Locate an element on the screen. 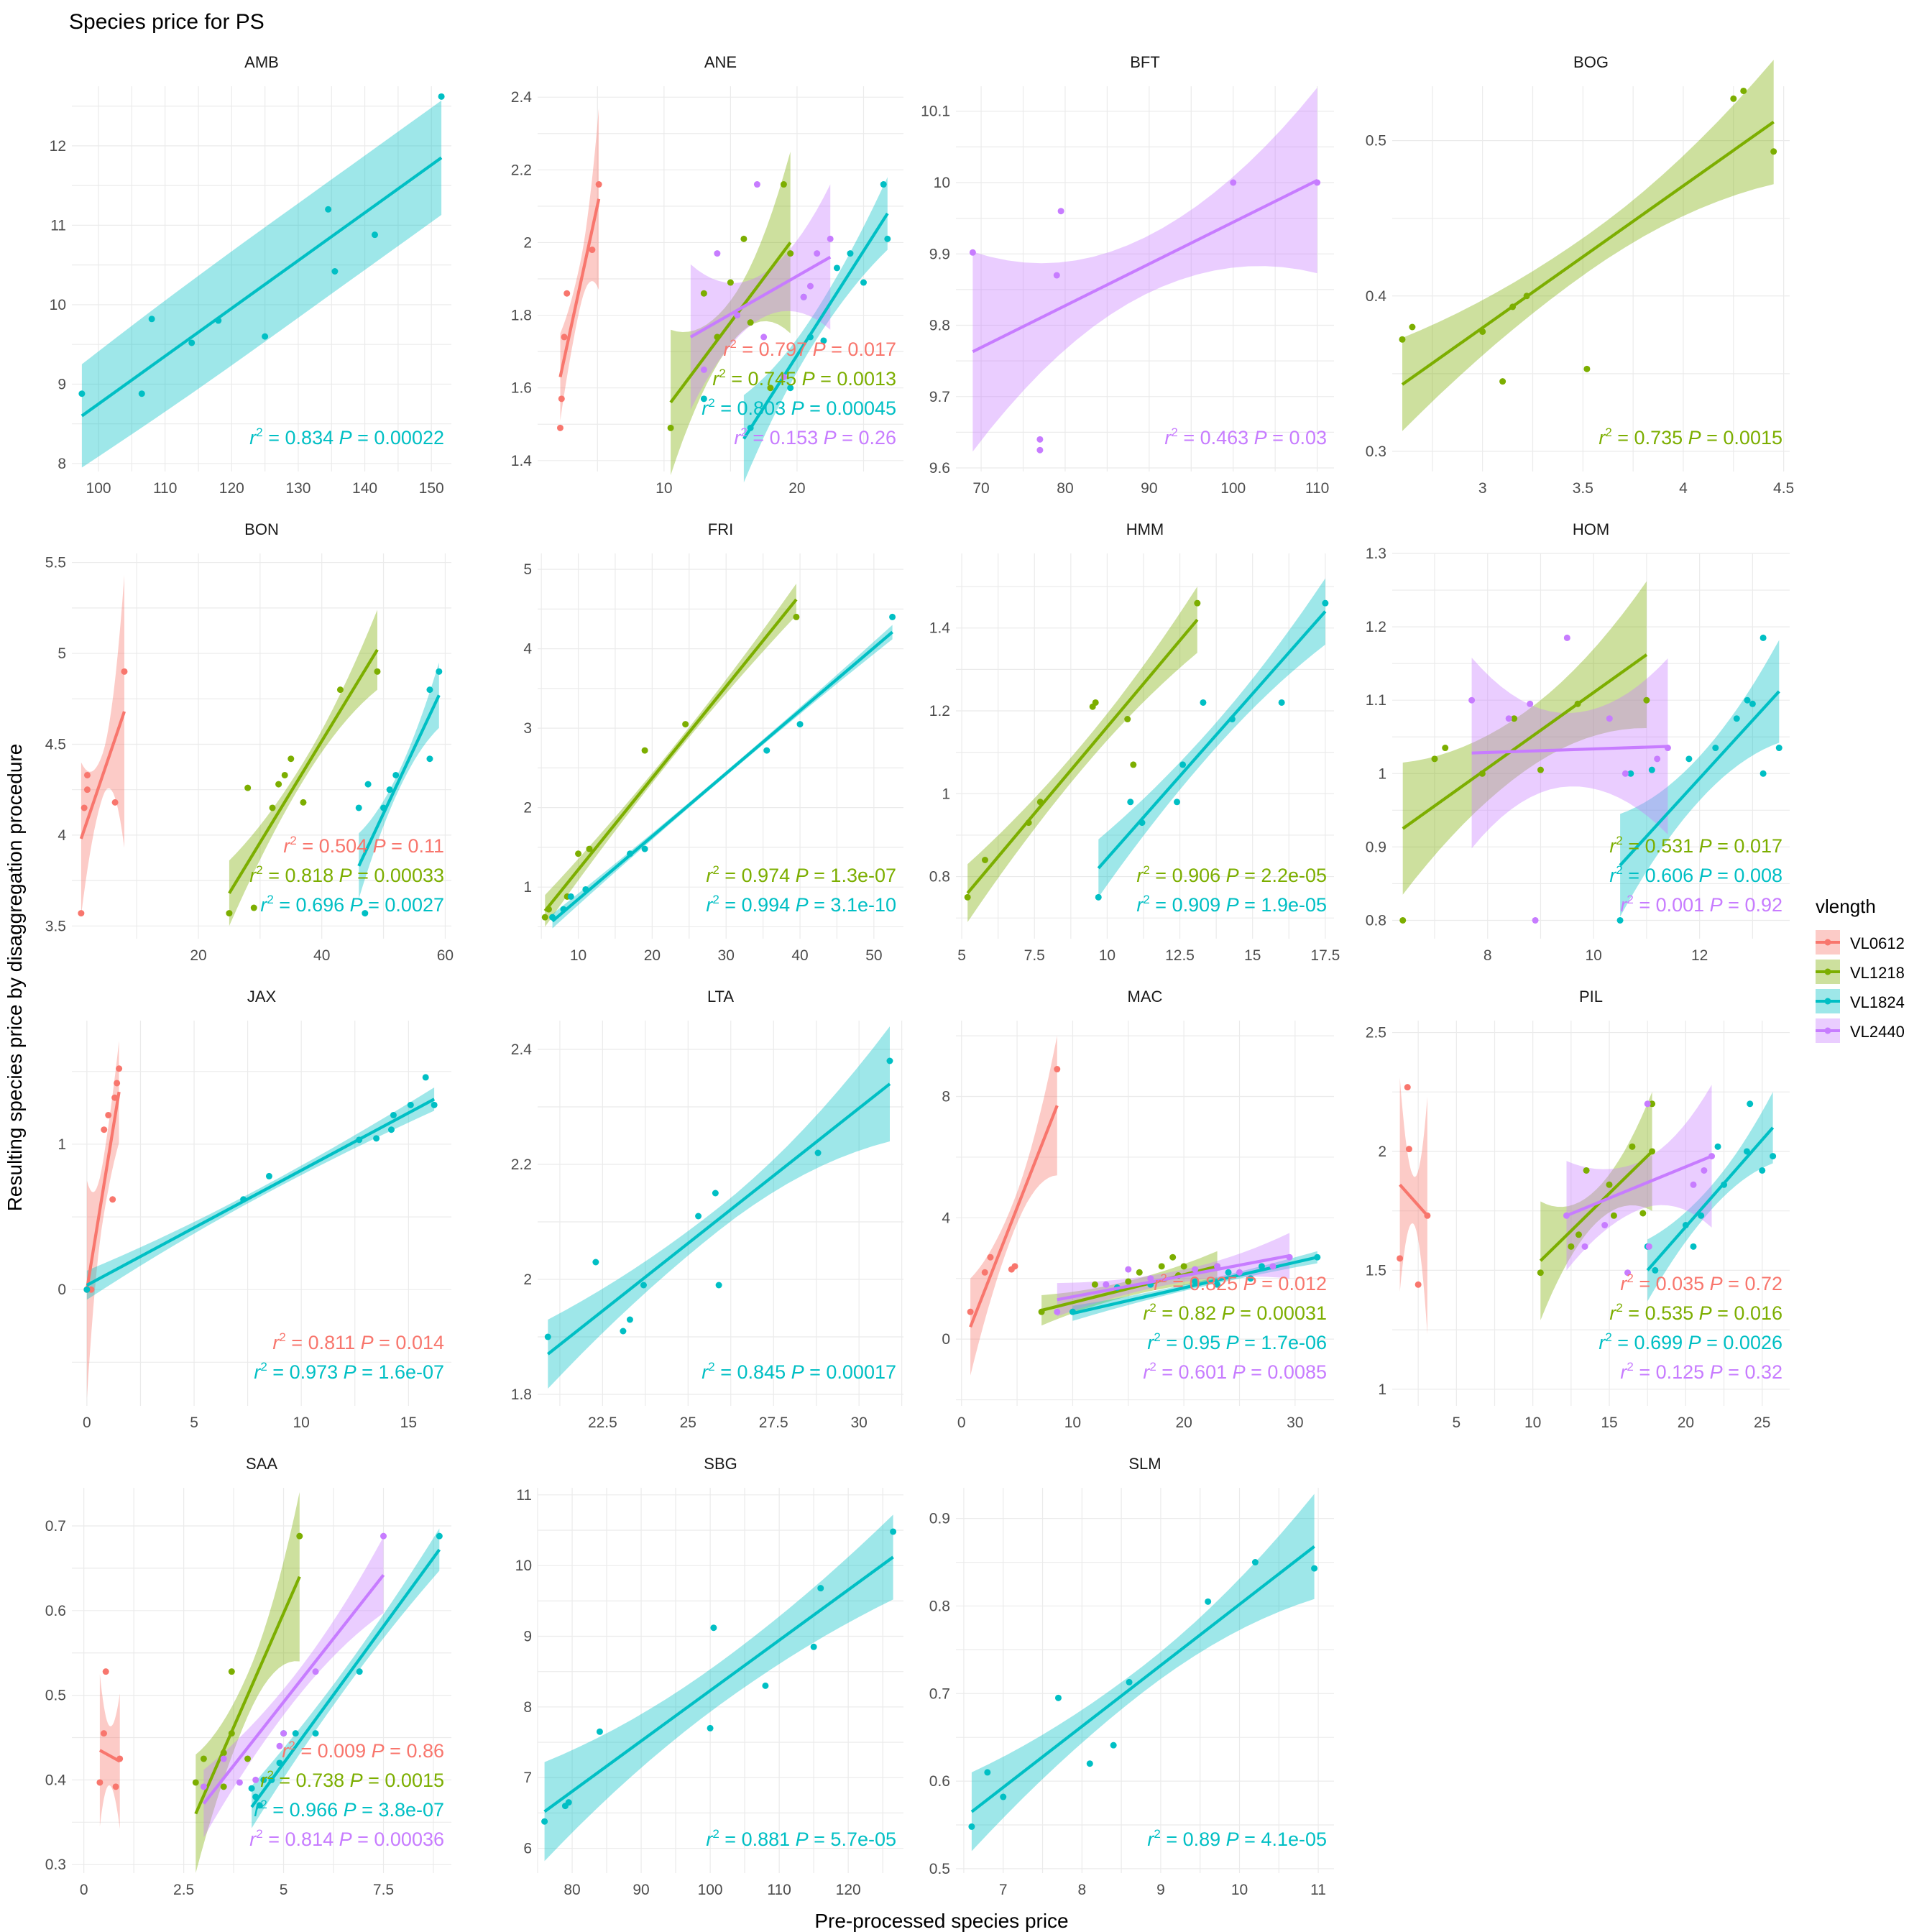 The height and width of the screenshot is (1932, 1932). fit-line-vl0612 is located at coordinates (102, 775).